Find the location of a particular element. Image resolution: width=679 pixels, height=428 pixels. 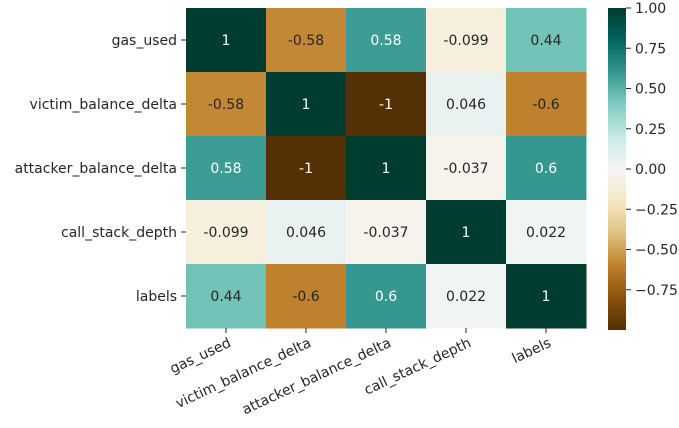

colorbar-tick-label: 0.00 is located at coordinates (650, 170).